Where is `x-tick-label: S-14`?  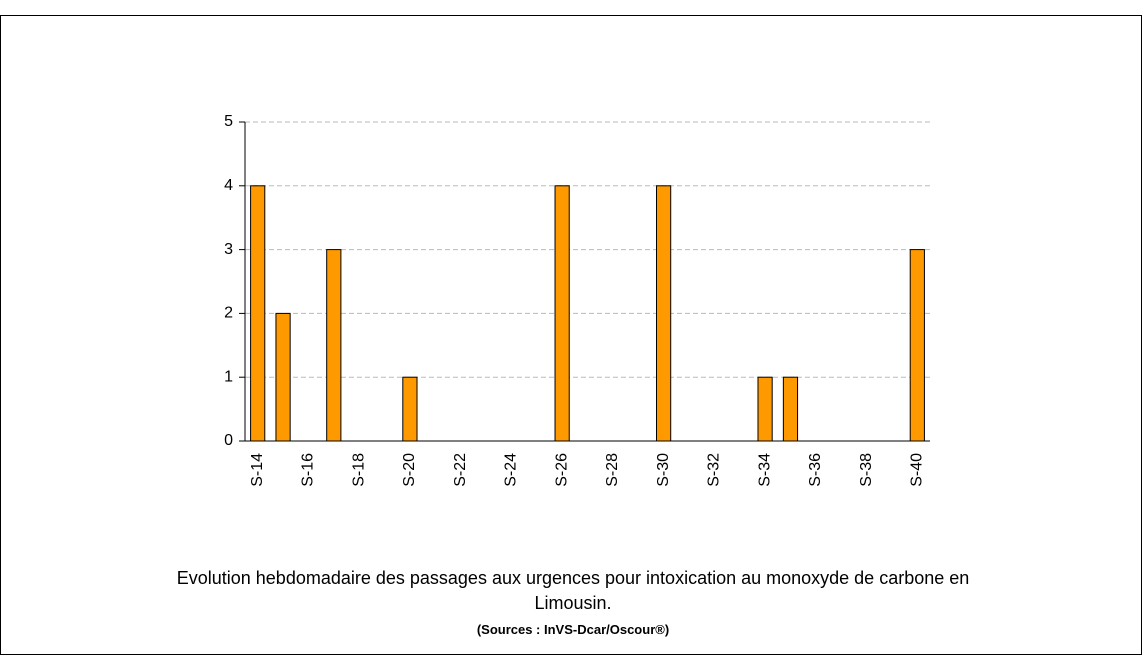
x-tick-label: S-14 is located at coordinates (257, 470).